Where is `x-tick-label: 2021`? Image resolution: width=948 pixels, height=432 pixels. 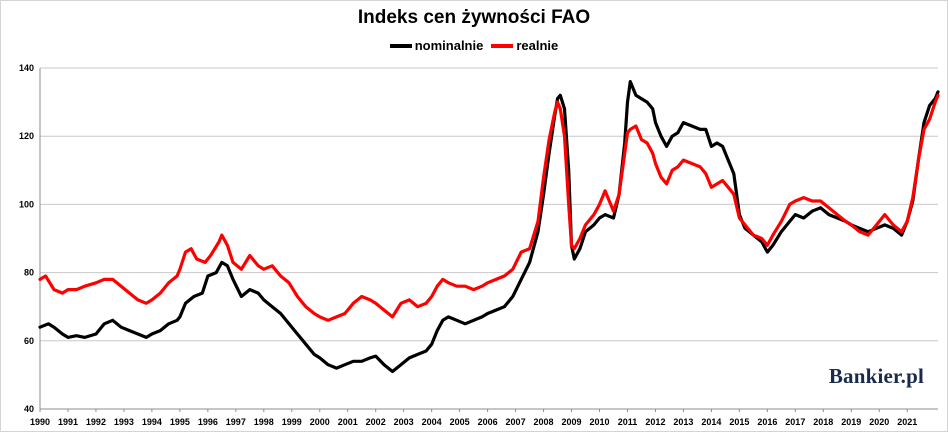
x-tick-label: 2021 is located at coordinates (907, 422).